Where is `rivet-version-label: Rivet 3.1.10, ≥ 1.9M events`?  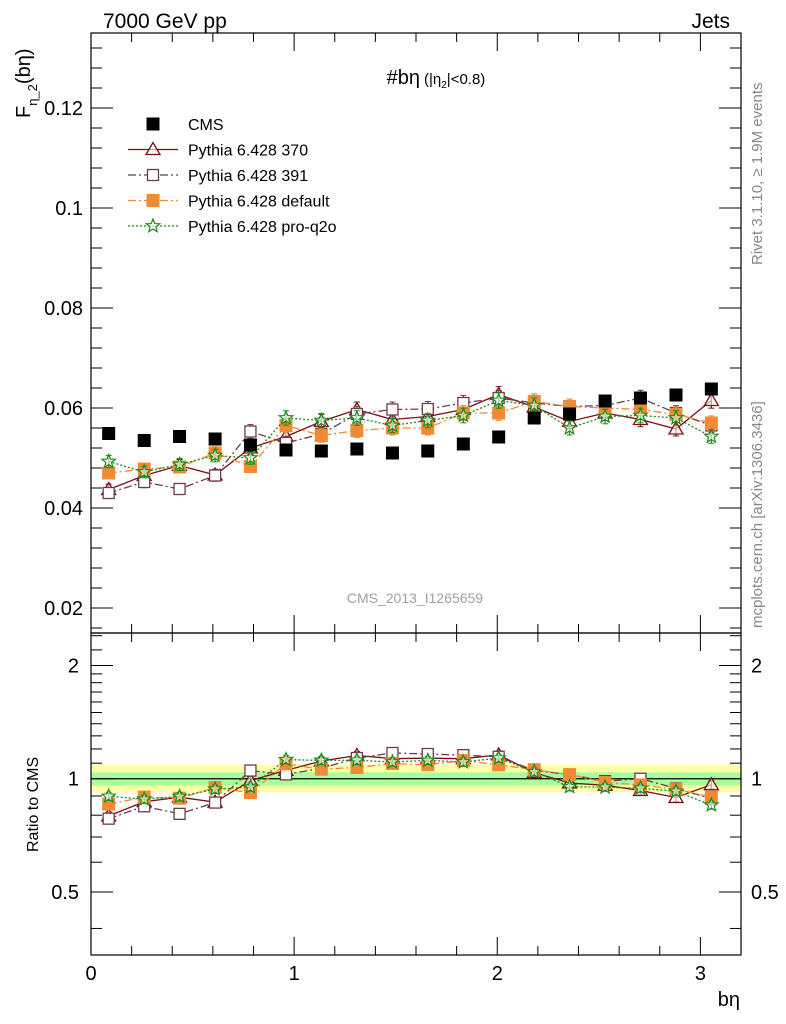
rivet-version-label: Rivet 3.1.10, ≥ 1.9M events is located at coordinates (757, 174).